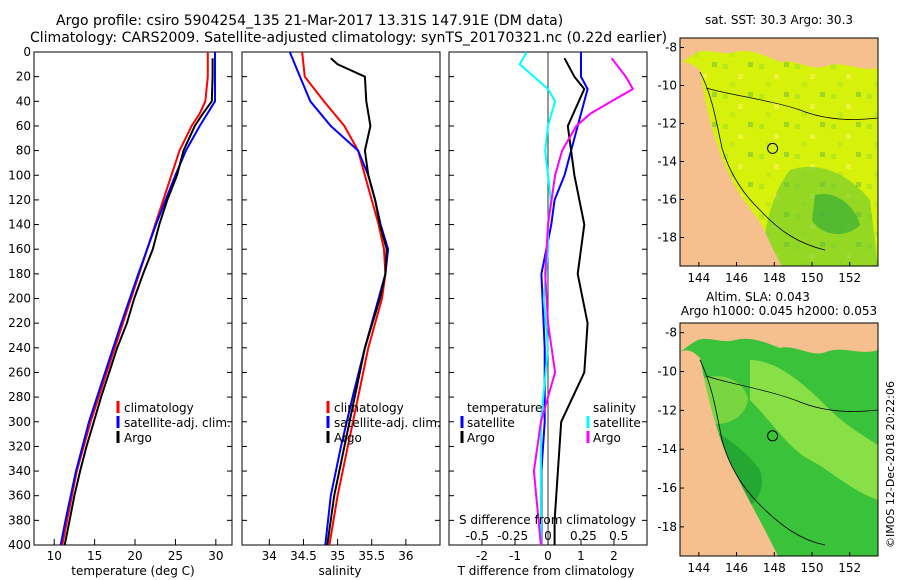 The width and height of the screenshot is (900, 580). Describe the element at coordinates (614, 408) in the screenshot. I see `legend-salinity-header: salinity` at that location.